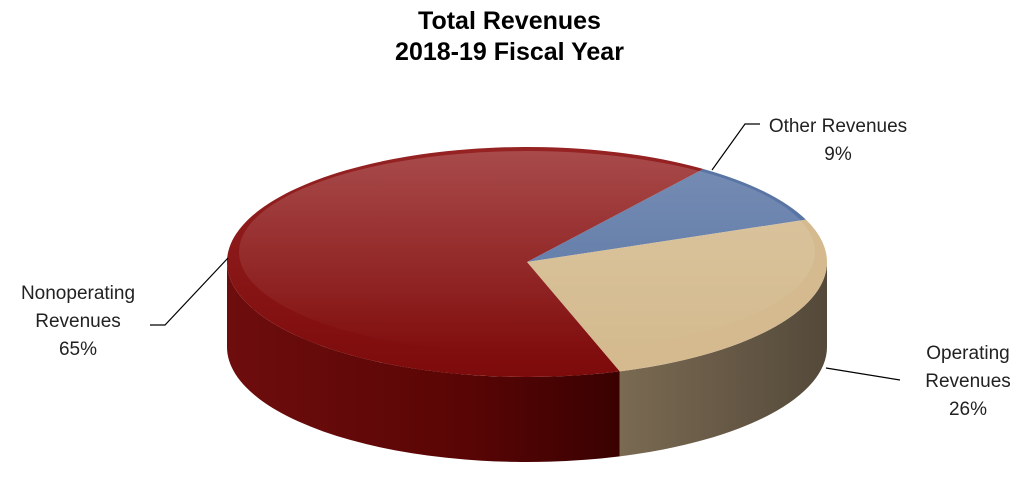 The width and height of the screenshot is (1019, 504). What do you see at coordinates (78, 293) in the screenshot?
I see `data-label-name: Nonoperating` at bounding box center [78, 293].